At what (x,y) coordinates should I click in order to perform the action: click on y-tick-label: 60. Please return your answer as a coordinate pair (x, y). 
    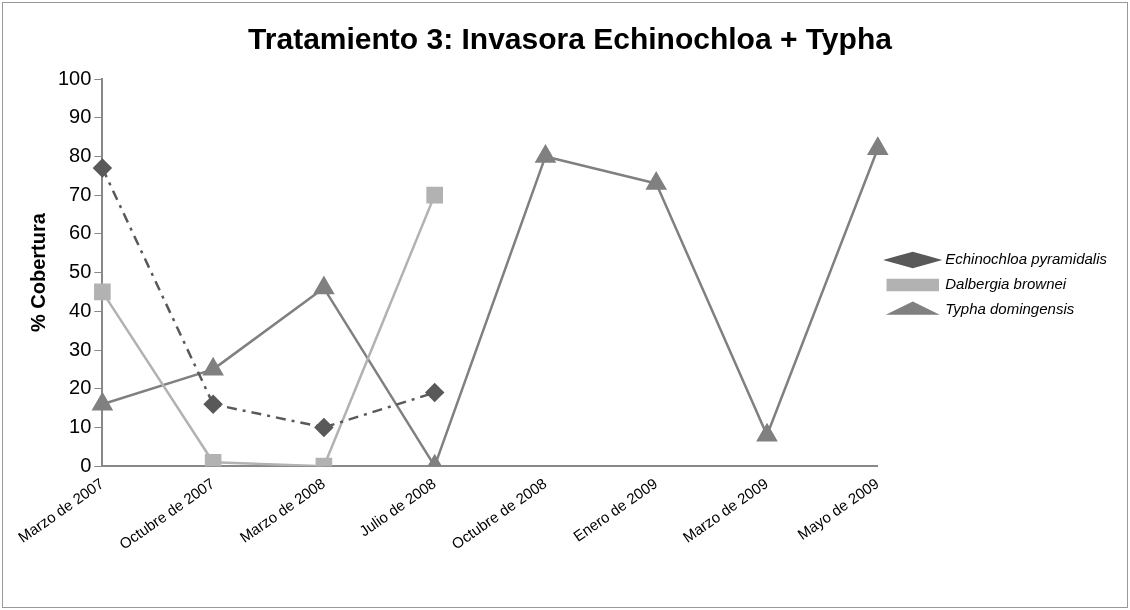
    Looking at the image, I should click on (80, 232).